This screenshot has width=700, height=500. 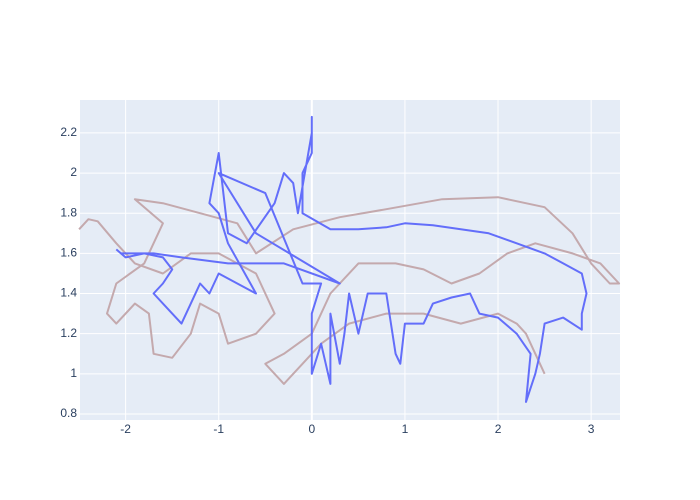 What do you see at coordinates (498, 429) in the screenshot?
I see `x-tick-label: 2` at bounding box center [498, 429].